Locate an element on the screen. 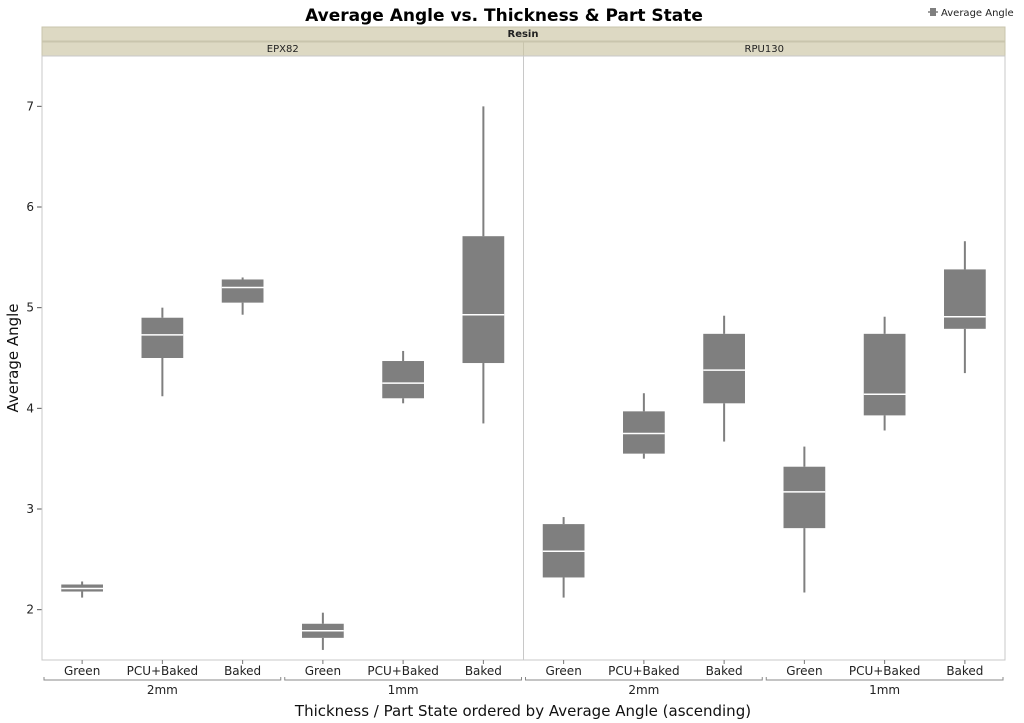 The image size is (1024, 723). y-tick-label: 5 is located at coordinates (30, 308).